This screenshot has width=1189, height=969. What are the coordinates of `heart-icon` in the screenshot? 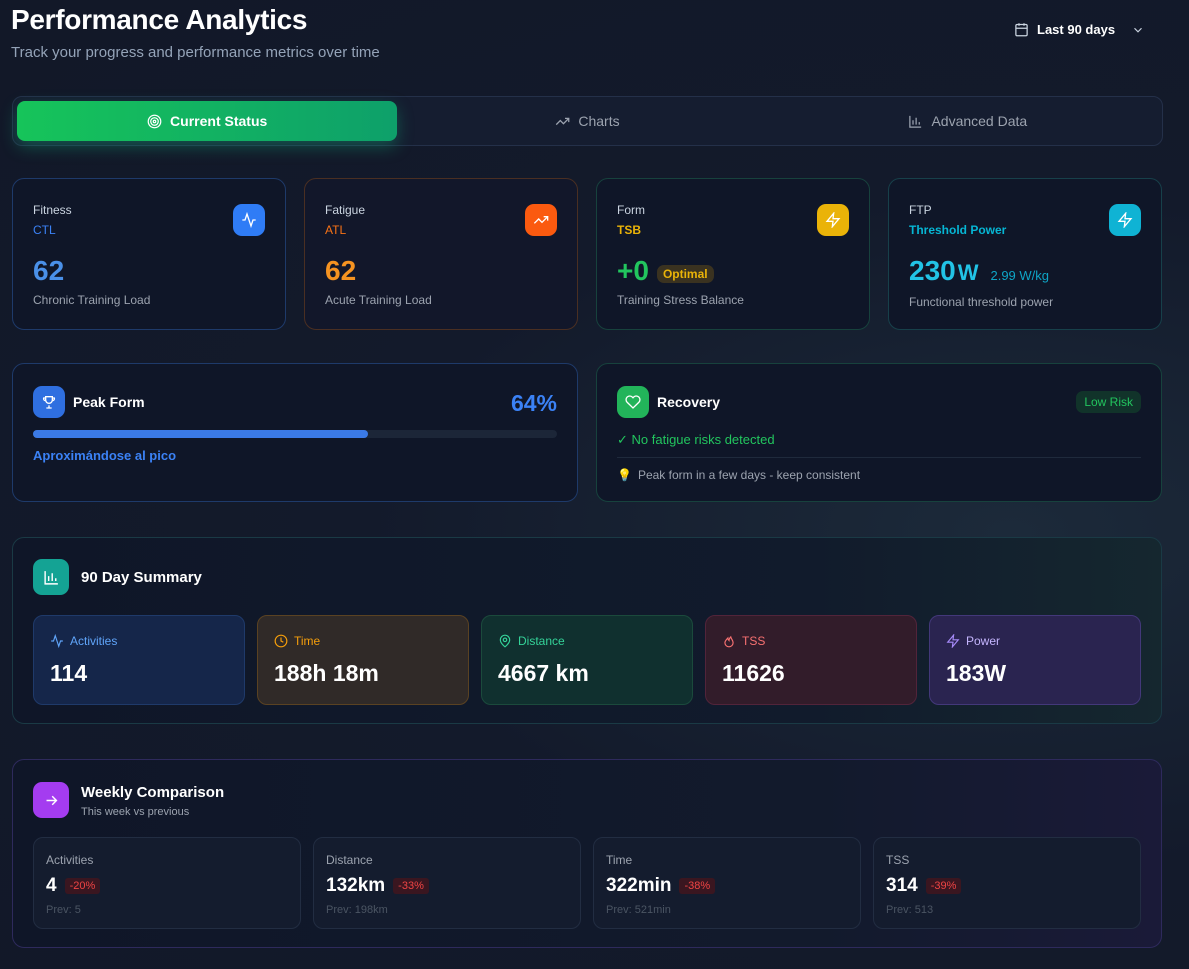 It's located at (633, 402).